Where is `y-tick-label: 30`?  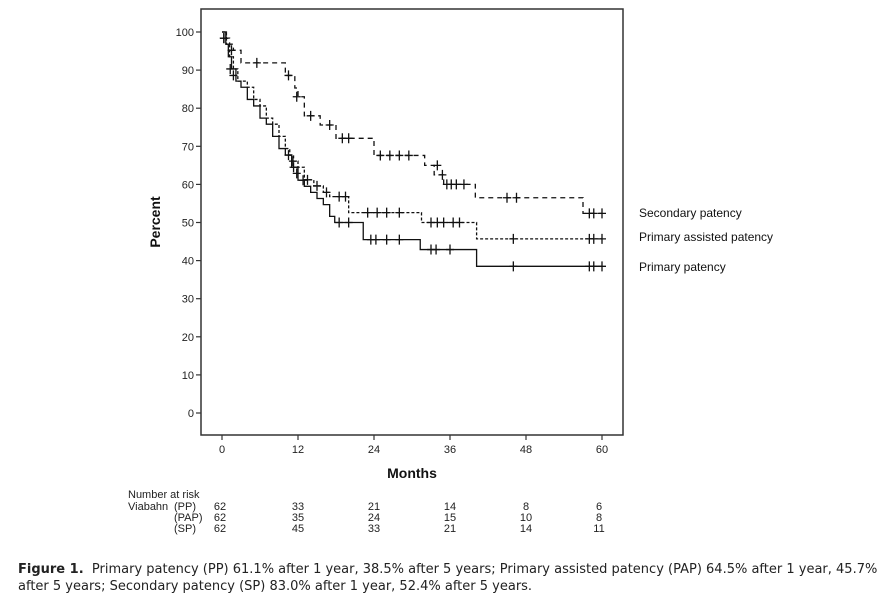 y-tick-label: 30 is located at coordinates (188, 300).